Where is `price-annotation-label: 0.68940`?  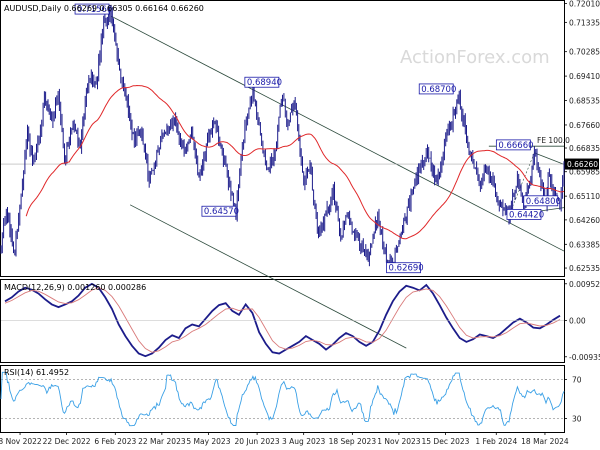
price-annotation-label: 0.68940 is located at coordinates (264, 83).